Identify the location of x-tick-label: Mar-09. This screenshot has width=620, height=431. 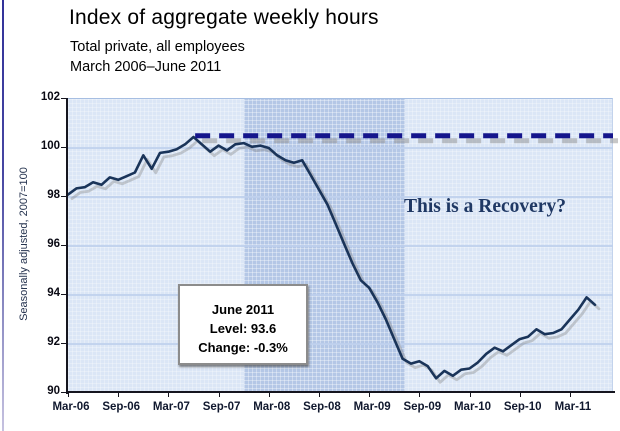
(372, 407).